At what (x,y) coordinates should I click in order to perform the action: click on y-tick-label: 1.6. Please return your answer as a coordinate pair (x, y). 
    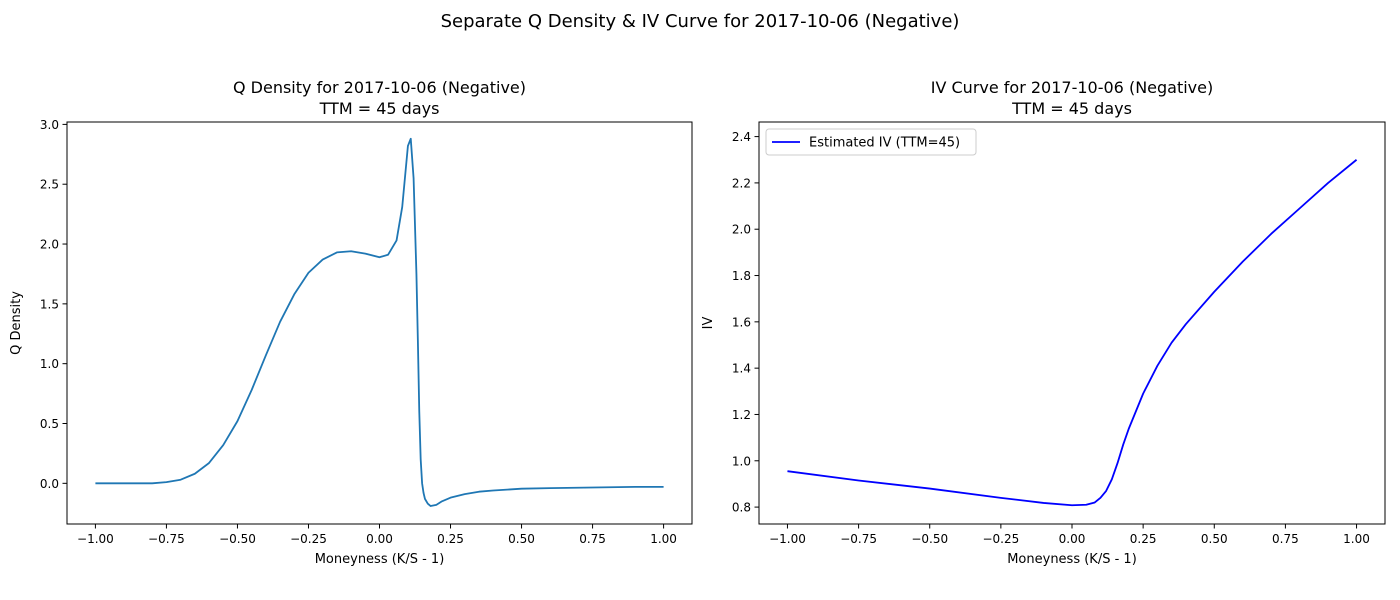
    Looking at the image, I should click on (741, 322).